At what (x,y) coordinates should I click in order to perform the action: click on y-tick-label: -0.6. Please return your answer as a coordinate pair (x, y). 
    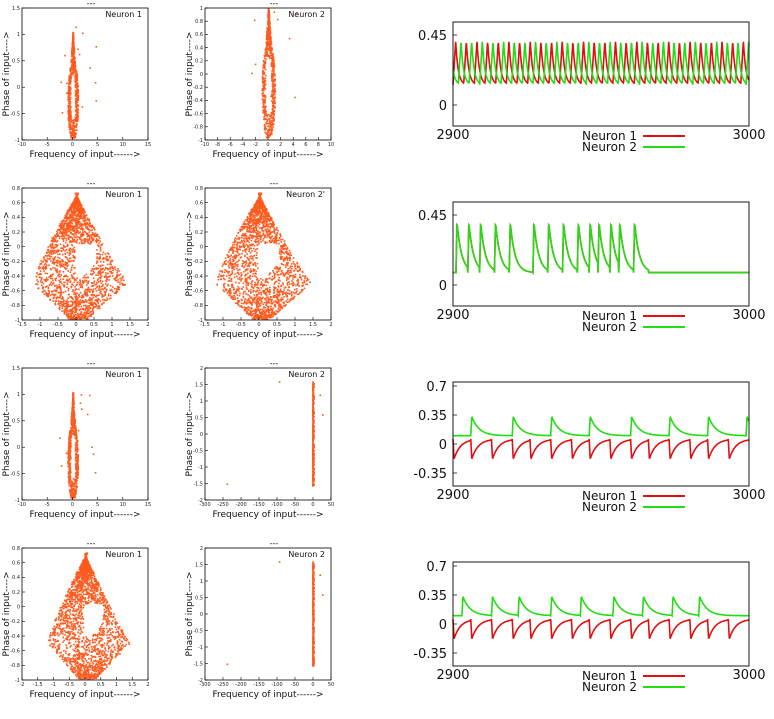
    Looking at the image, I should click on (15, 291).